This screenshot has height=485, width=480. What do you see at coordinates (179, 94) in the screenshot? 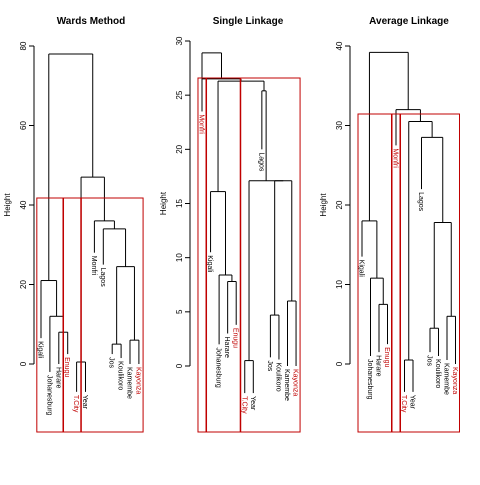
I see `y-tick-label: 25` at bounding box center [179, 94].